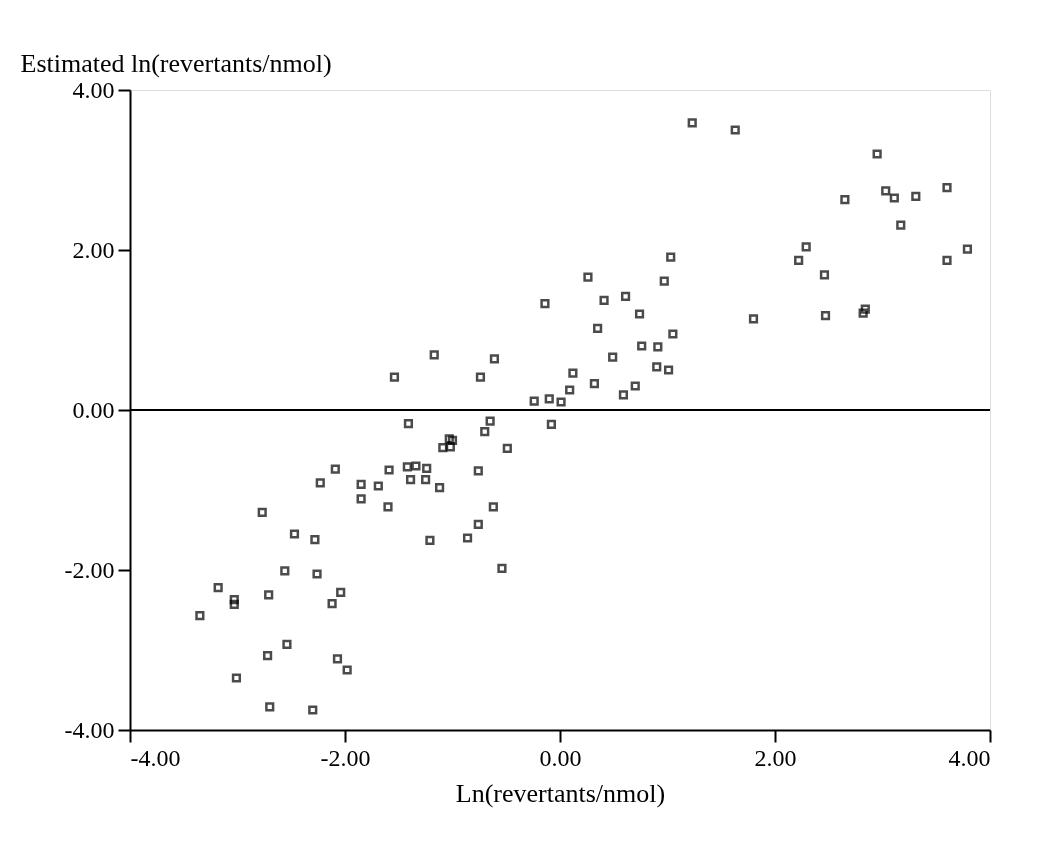 This screenshot has height=863, width=1058. I want to click on y-tick-label: -2.00, so click(89, 569).